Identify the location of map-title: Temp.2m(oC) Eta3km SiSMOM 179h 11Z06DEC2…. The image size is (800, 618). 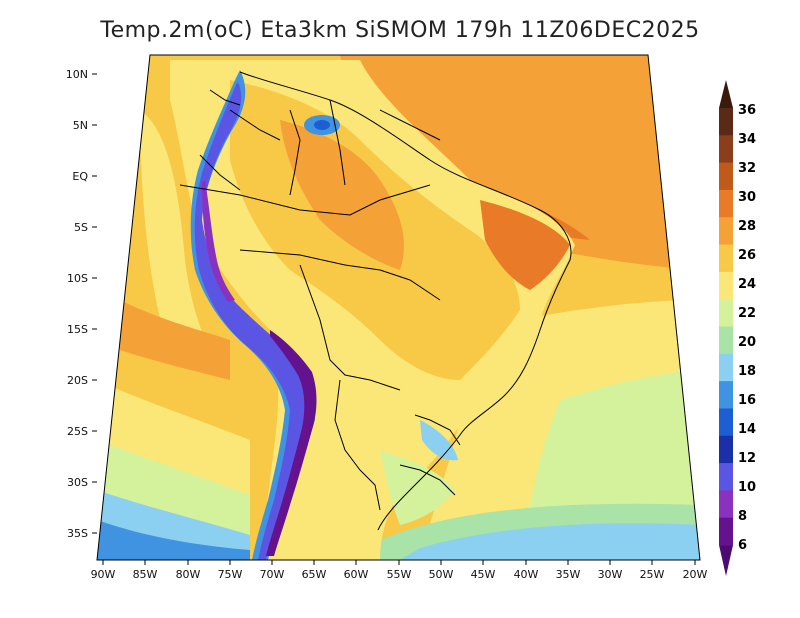
(400, 30).